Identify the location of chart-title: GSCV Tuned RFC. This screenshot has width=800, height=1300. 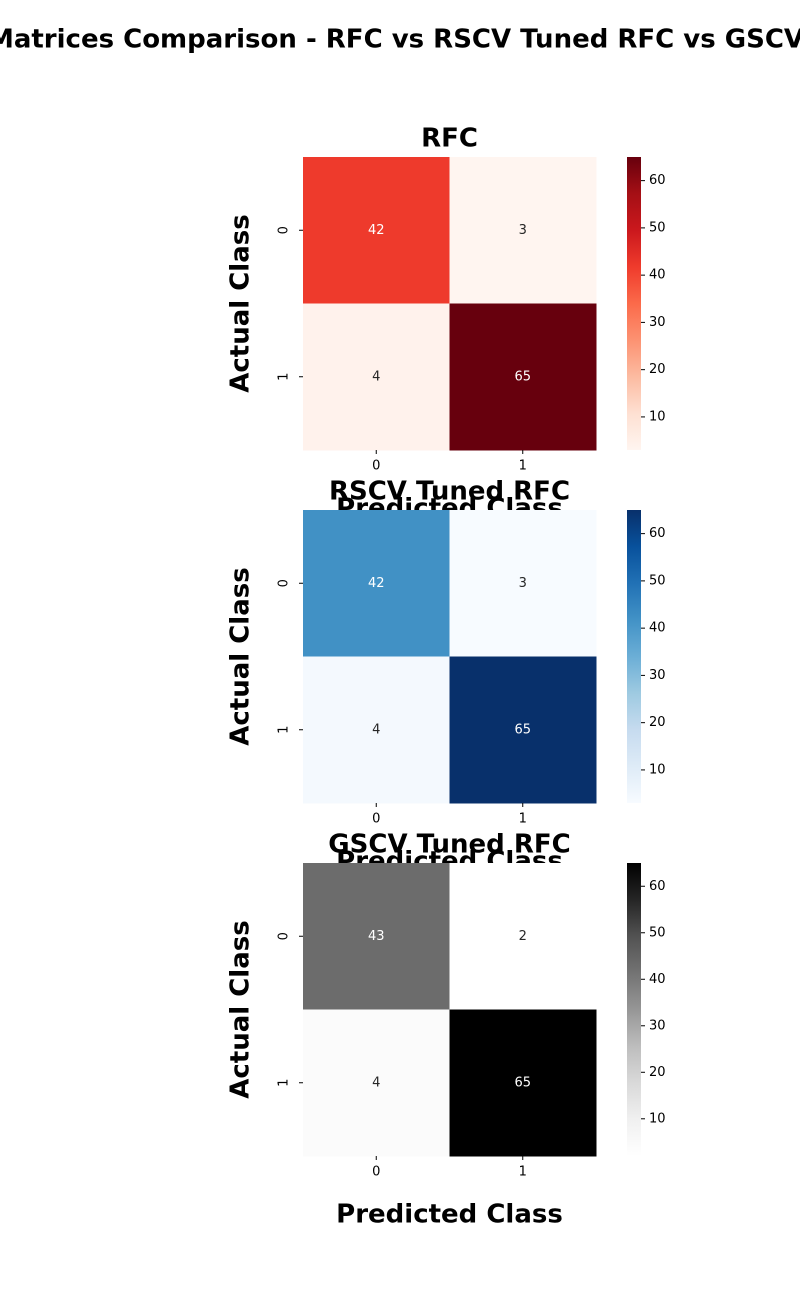
(449, 845).